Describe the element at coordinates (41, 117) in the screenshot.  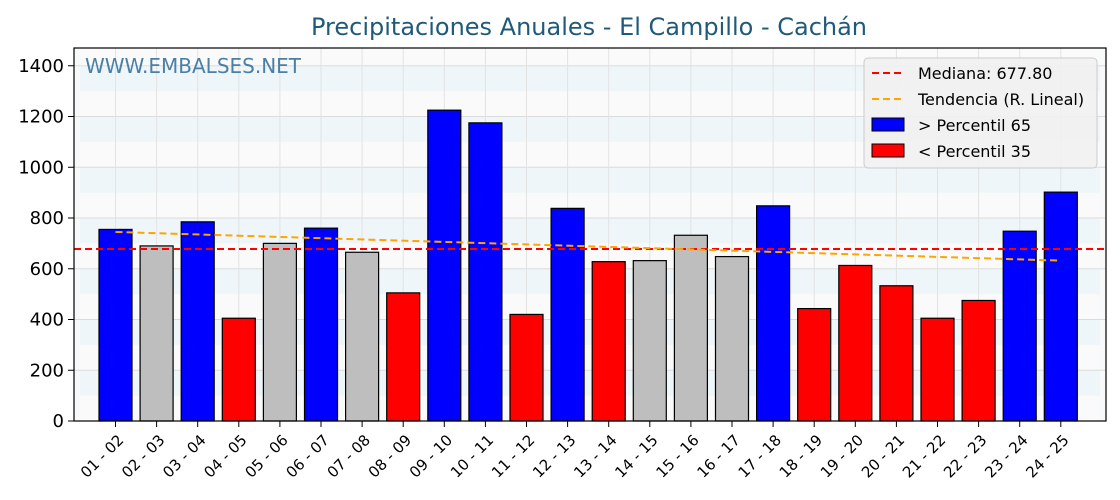
I see `y-tick-label: 1200` at that location.